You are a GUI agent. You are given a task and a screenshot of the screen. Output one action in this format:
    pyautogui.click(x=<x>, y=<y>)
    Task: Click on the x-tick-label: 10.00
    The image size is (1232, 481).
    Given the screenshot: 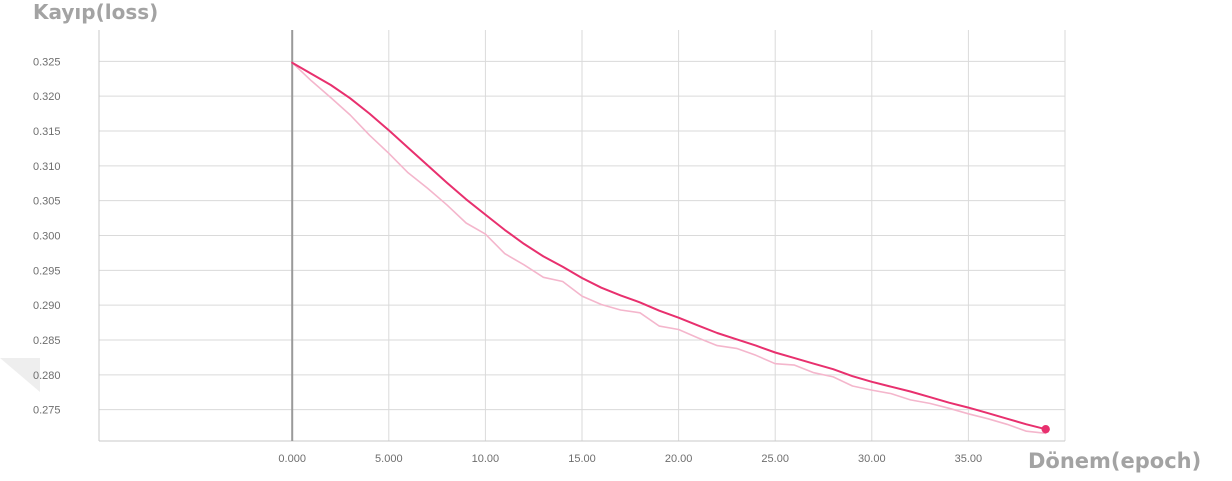 What is the action you would take?
    pyautogui.click(x=486, y=459)
    